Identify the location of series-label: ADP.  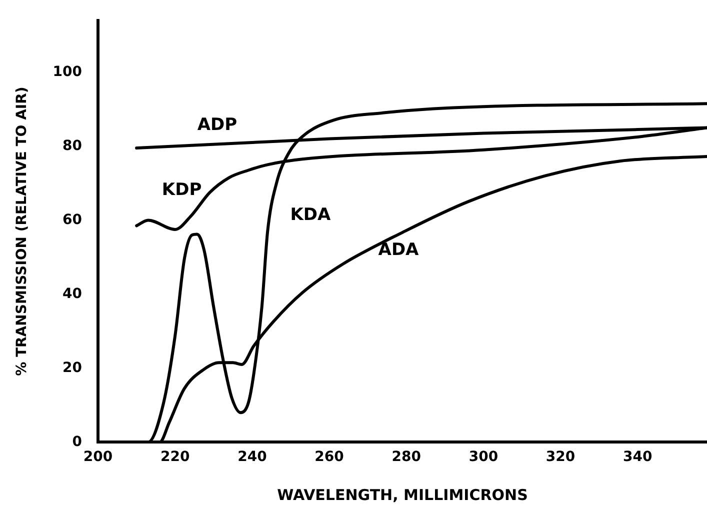
(217, 124).